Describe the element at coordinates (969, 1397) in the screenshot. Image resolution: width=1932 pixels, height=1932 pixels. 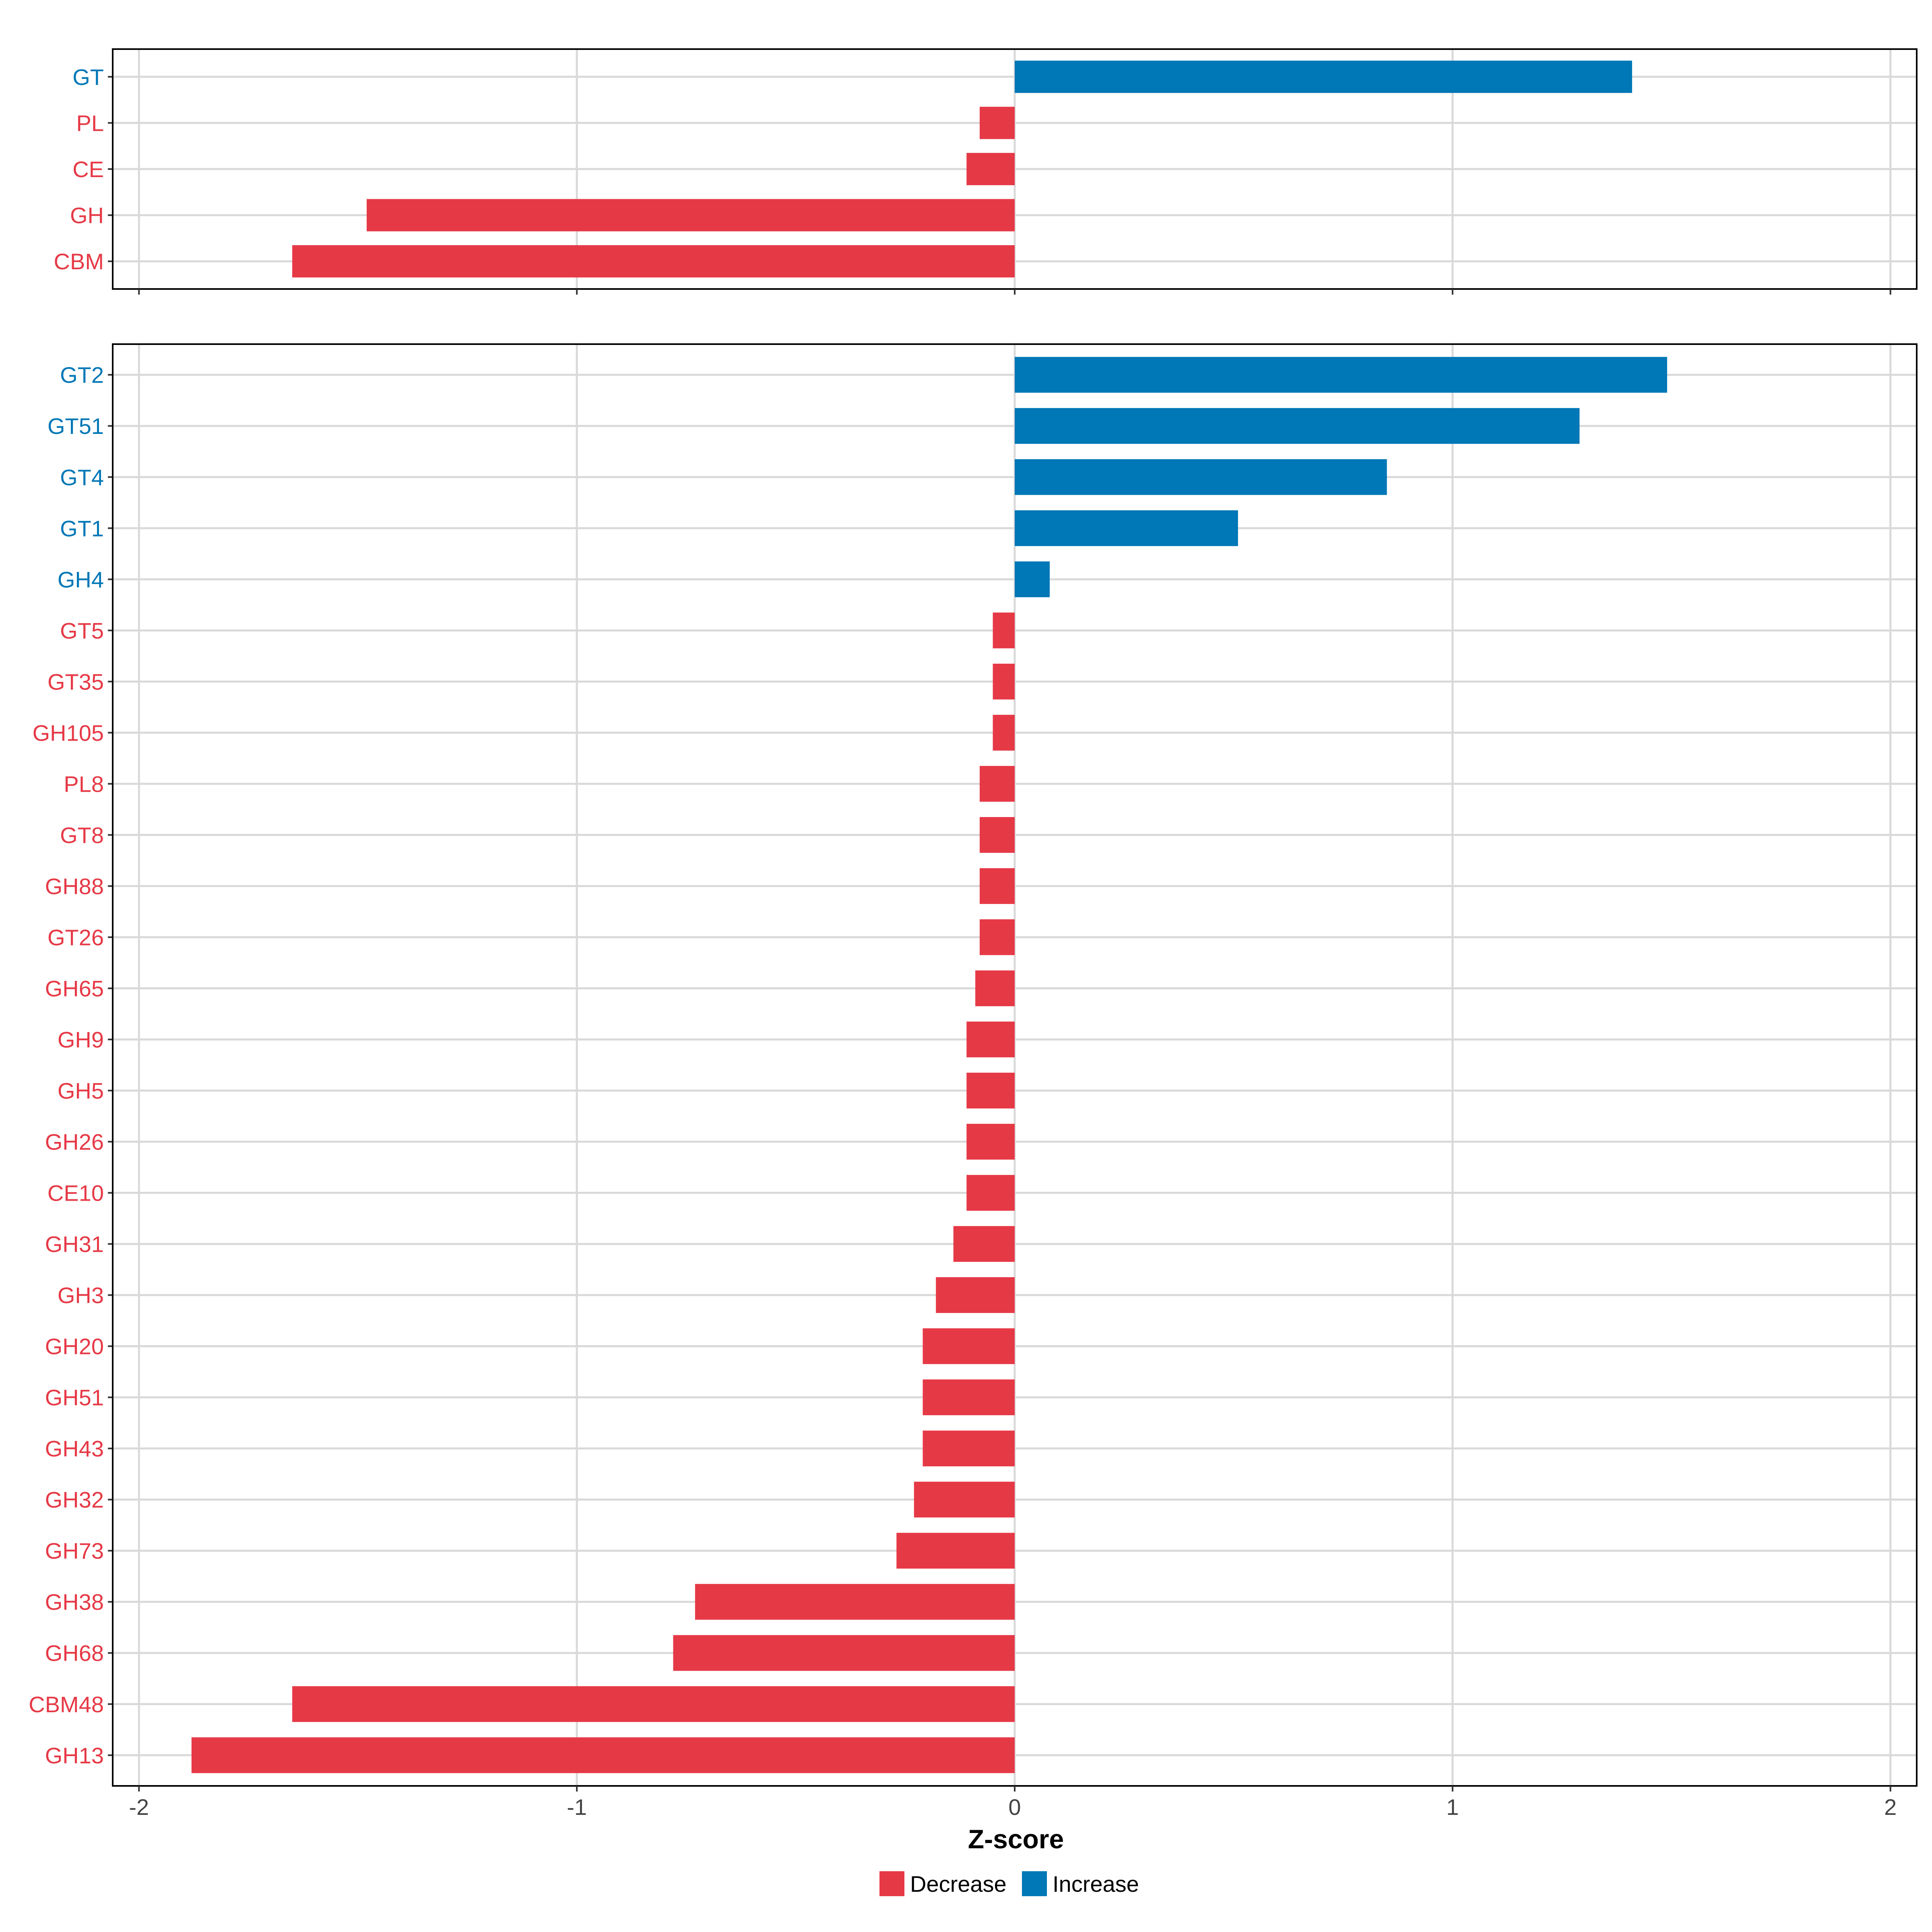
I see `bar-gh51` at that location.